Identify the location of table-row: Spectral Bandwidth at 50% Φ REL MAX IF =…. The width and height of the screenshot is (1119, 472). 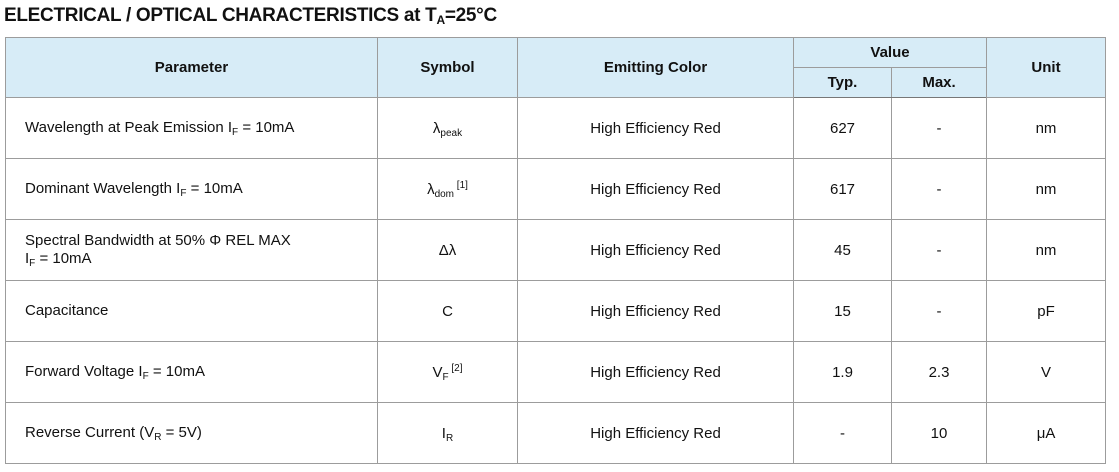
(556, 250).